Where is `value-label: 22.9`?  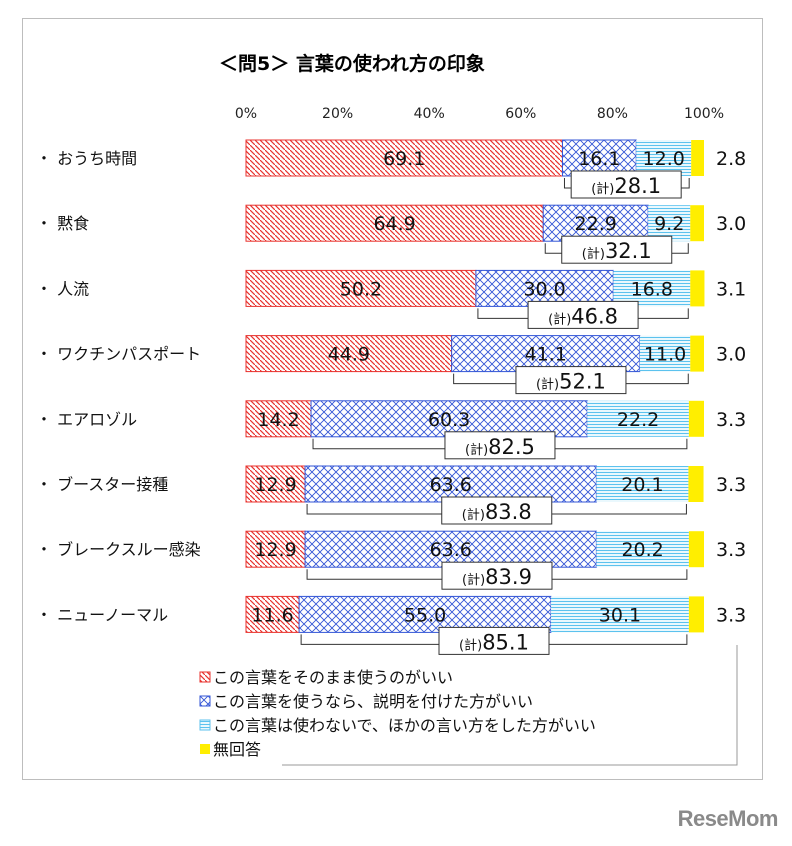 value-label: 22.9 is located at coordinates (596, 224).